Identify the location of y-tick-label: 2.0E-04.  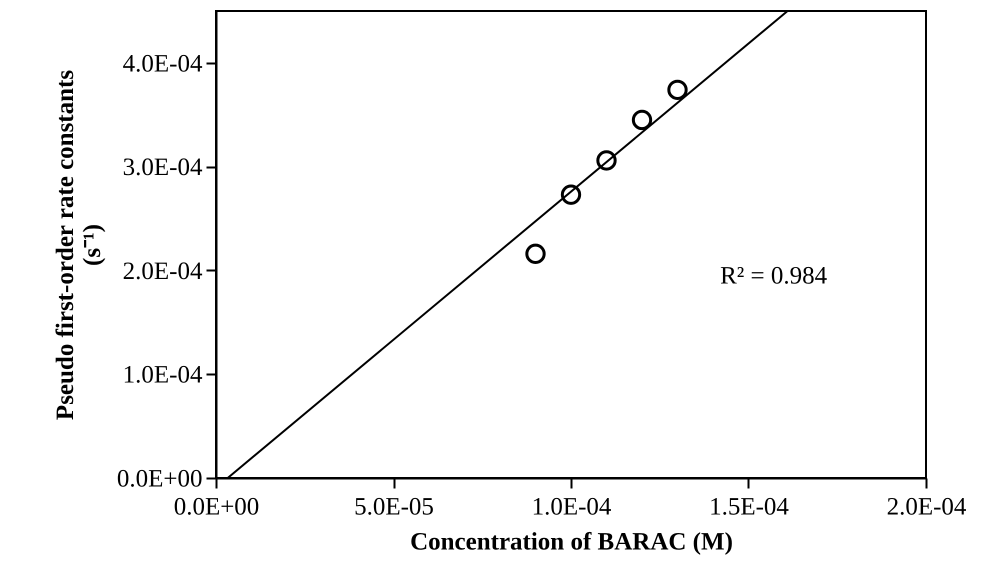
(162, 271).